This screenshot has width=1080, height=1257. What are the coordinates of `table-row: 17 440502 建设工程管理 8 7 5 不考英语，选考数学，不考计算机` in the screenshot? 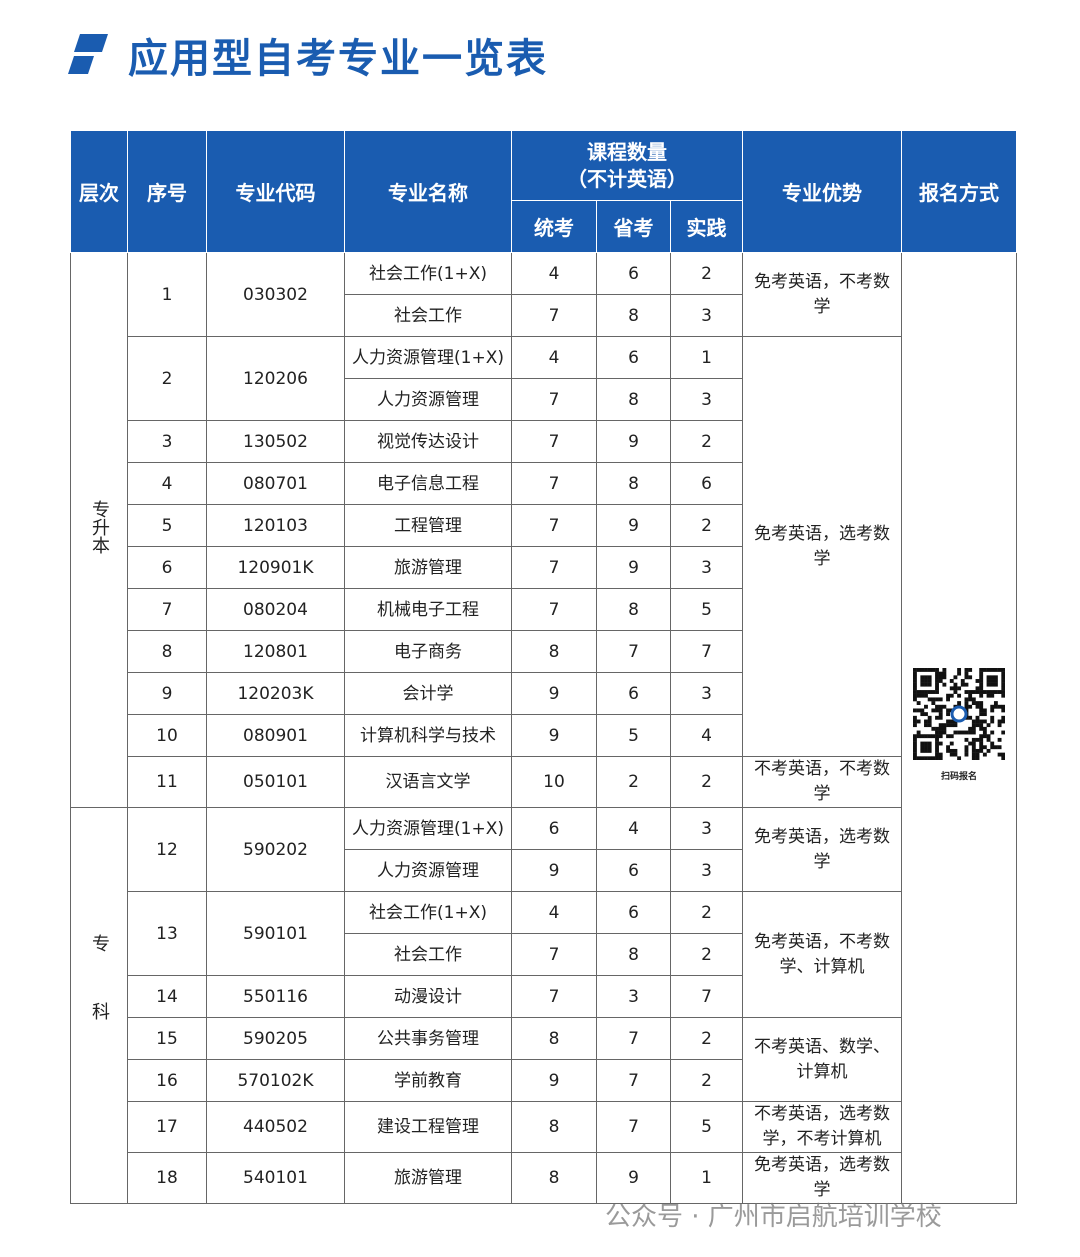 It's located at (544, 1127).